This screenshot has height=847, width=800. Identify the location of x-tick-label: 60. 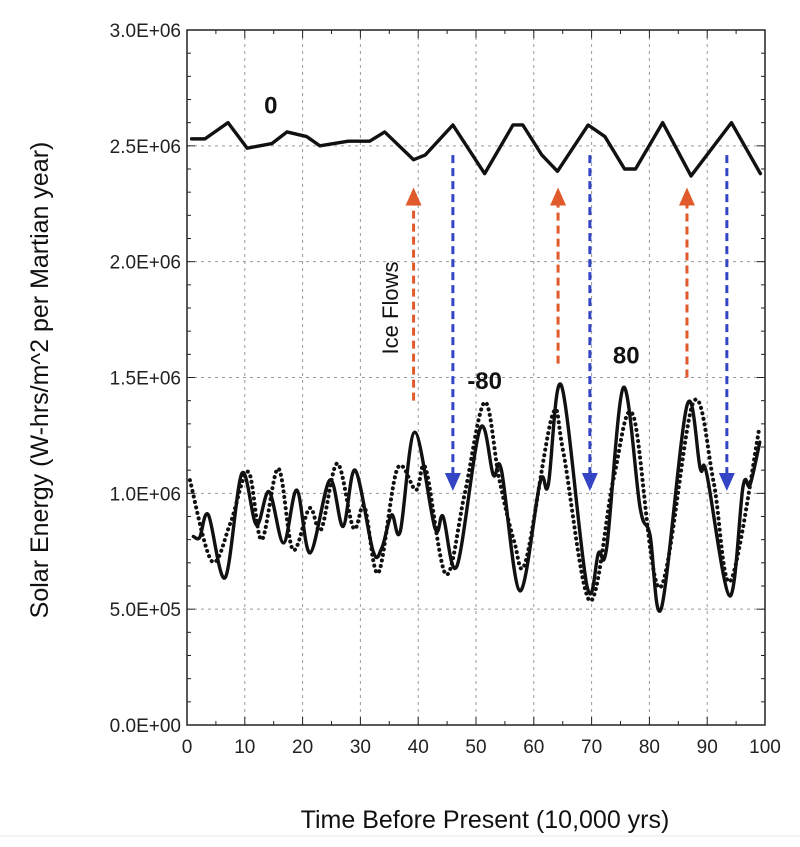
(533, 747).